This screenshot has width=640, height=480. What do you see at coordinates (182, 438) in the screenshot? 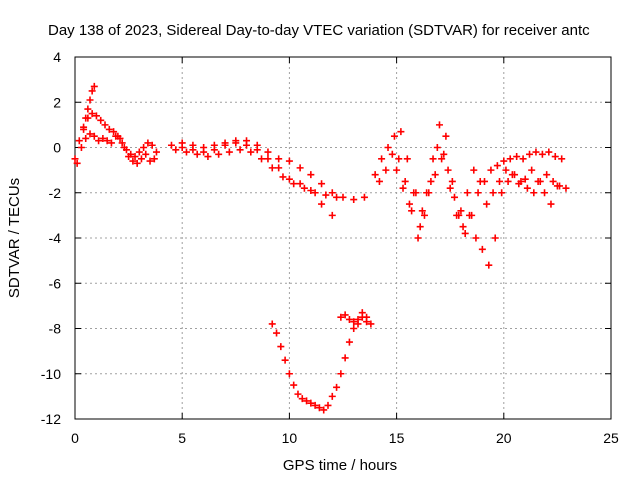
I see `x-tick-label: 5` at bounding box center [182, 438].